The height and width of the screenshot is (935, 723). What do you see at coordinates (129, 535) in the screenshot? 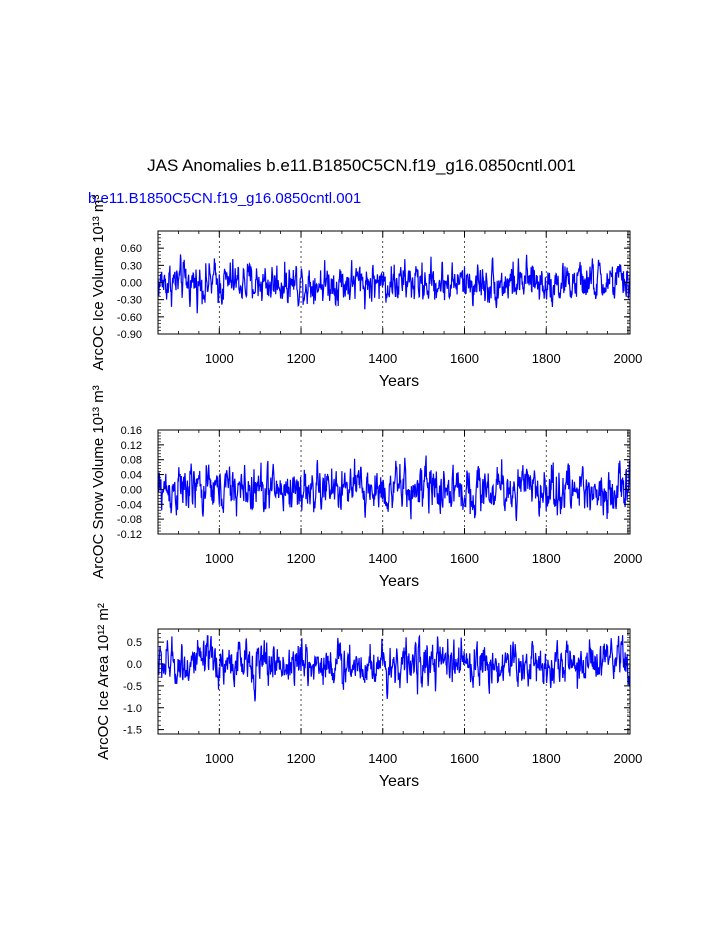
I see `y-tick-label: -0.12` at bounding box center [129, 535].